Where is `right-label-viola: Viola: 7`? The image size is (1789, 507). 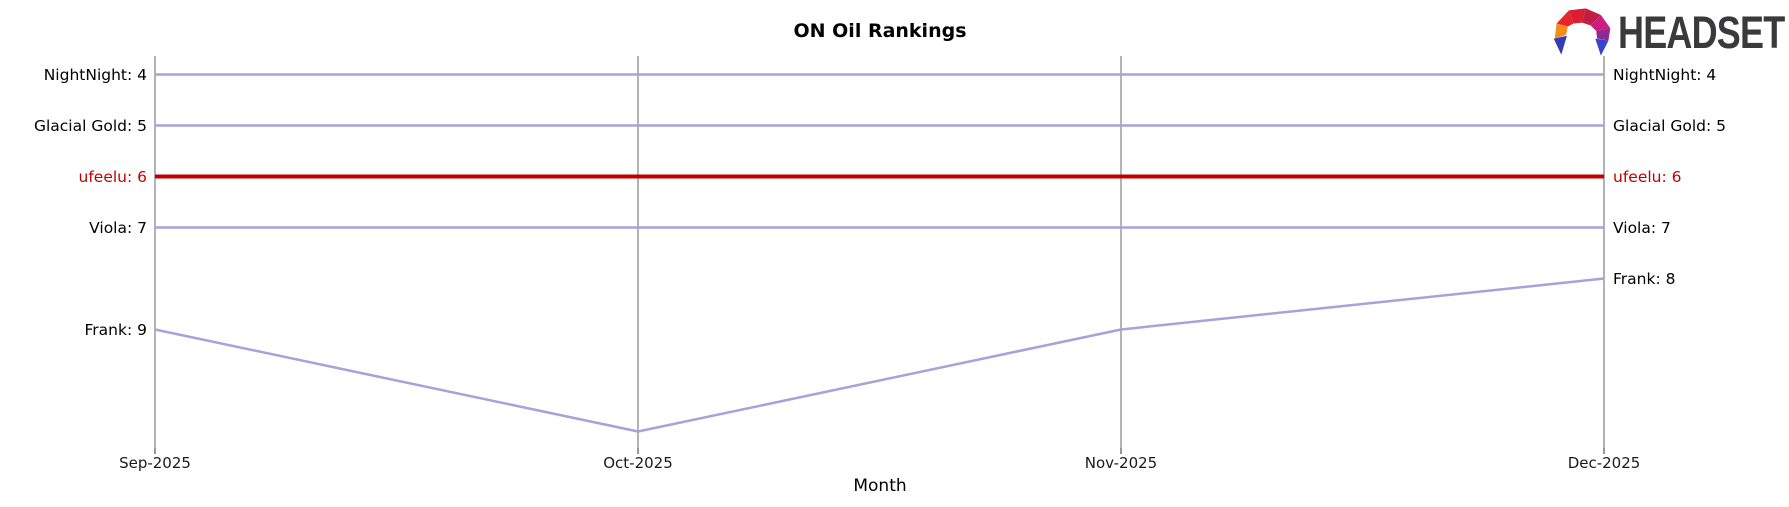
right-label-viola: Viola: 7 is located at coordinates (1642, 227).